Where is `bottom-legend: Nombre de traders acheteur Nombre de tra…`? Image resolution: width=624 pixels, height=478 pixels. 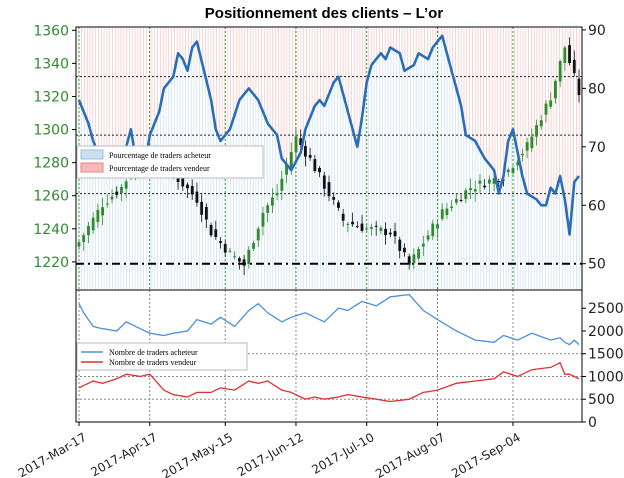 bottom-legend: Nombre de traders acheteur Nombre de tra… is located at coordinates (162, 356).